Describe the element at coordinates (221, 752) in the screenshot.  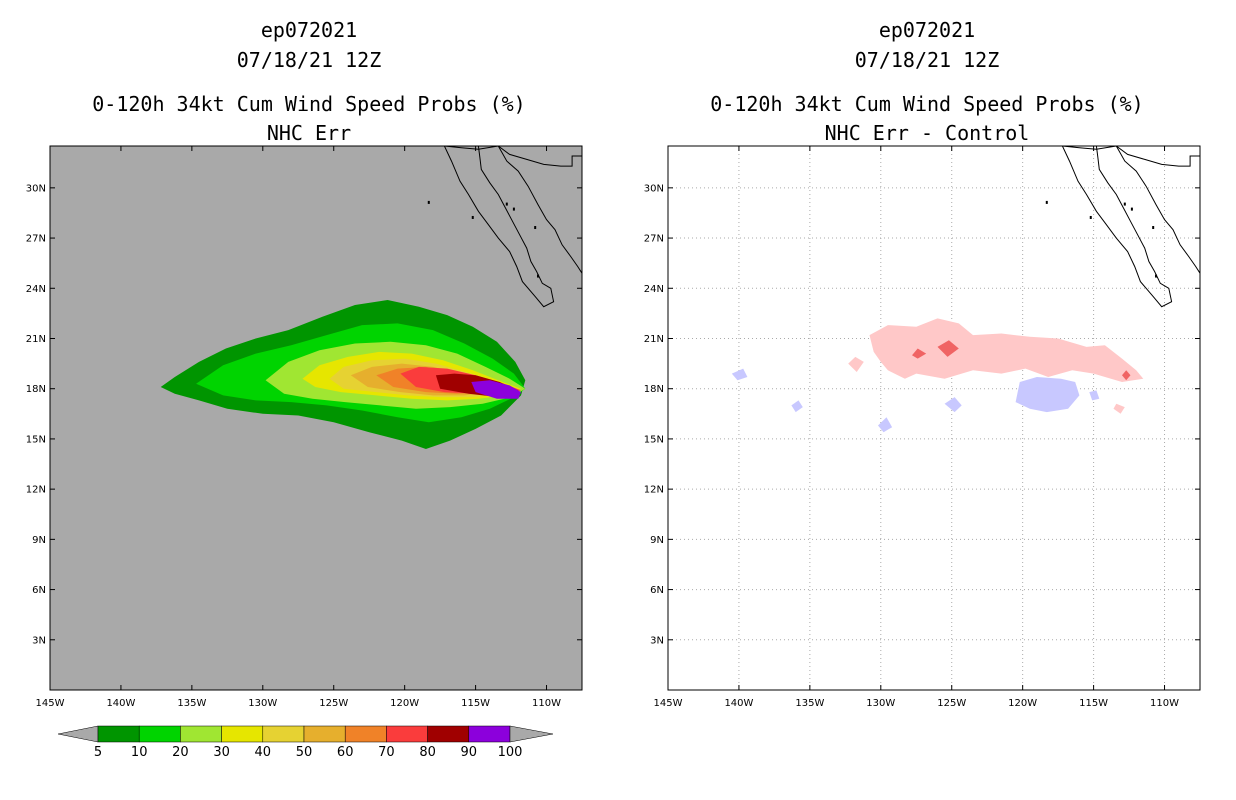
I see `colorbar-label-30: 30` at that location.